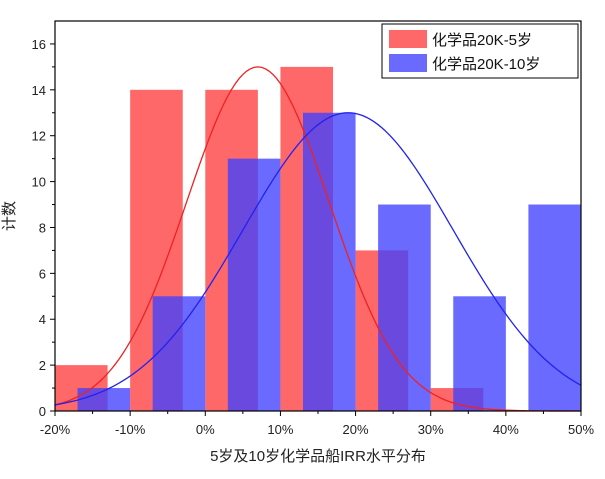  What do you see at coordinates (42, 273) in the screenshot?
I see `y-tick-label: 6` at bounding box center [42, 273].